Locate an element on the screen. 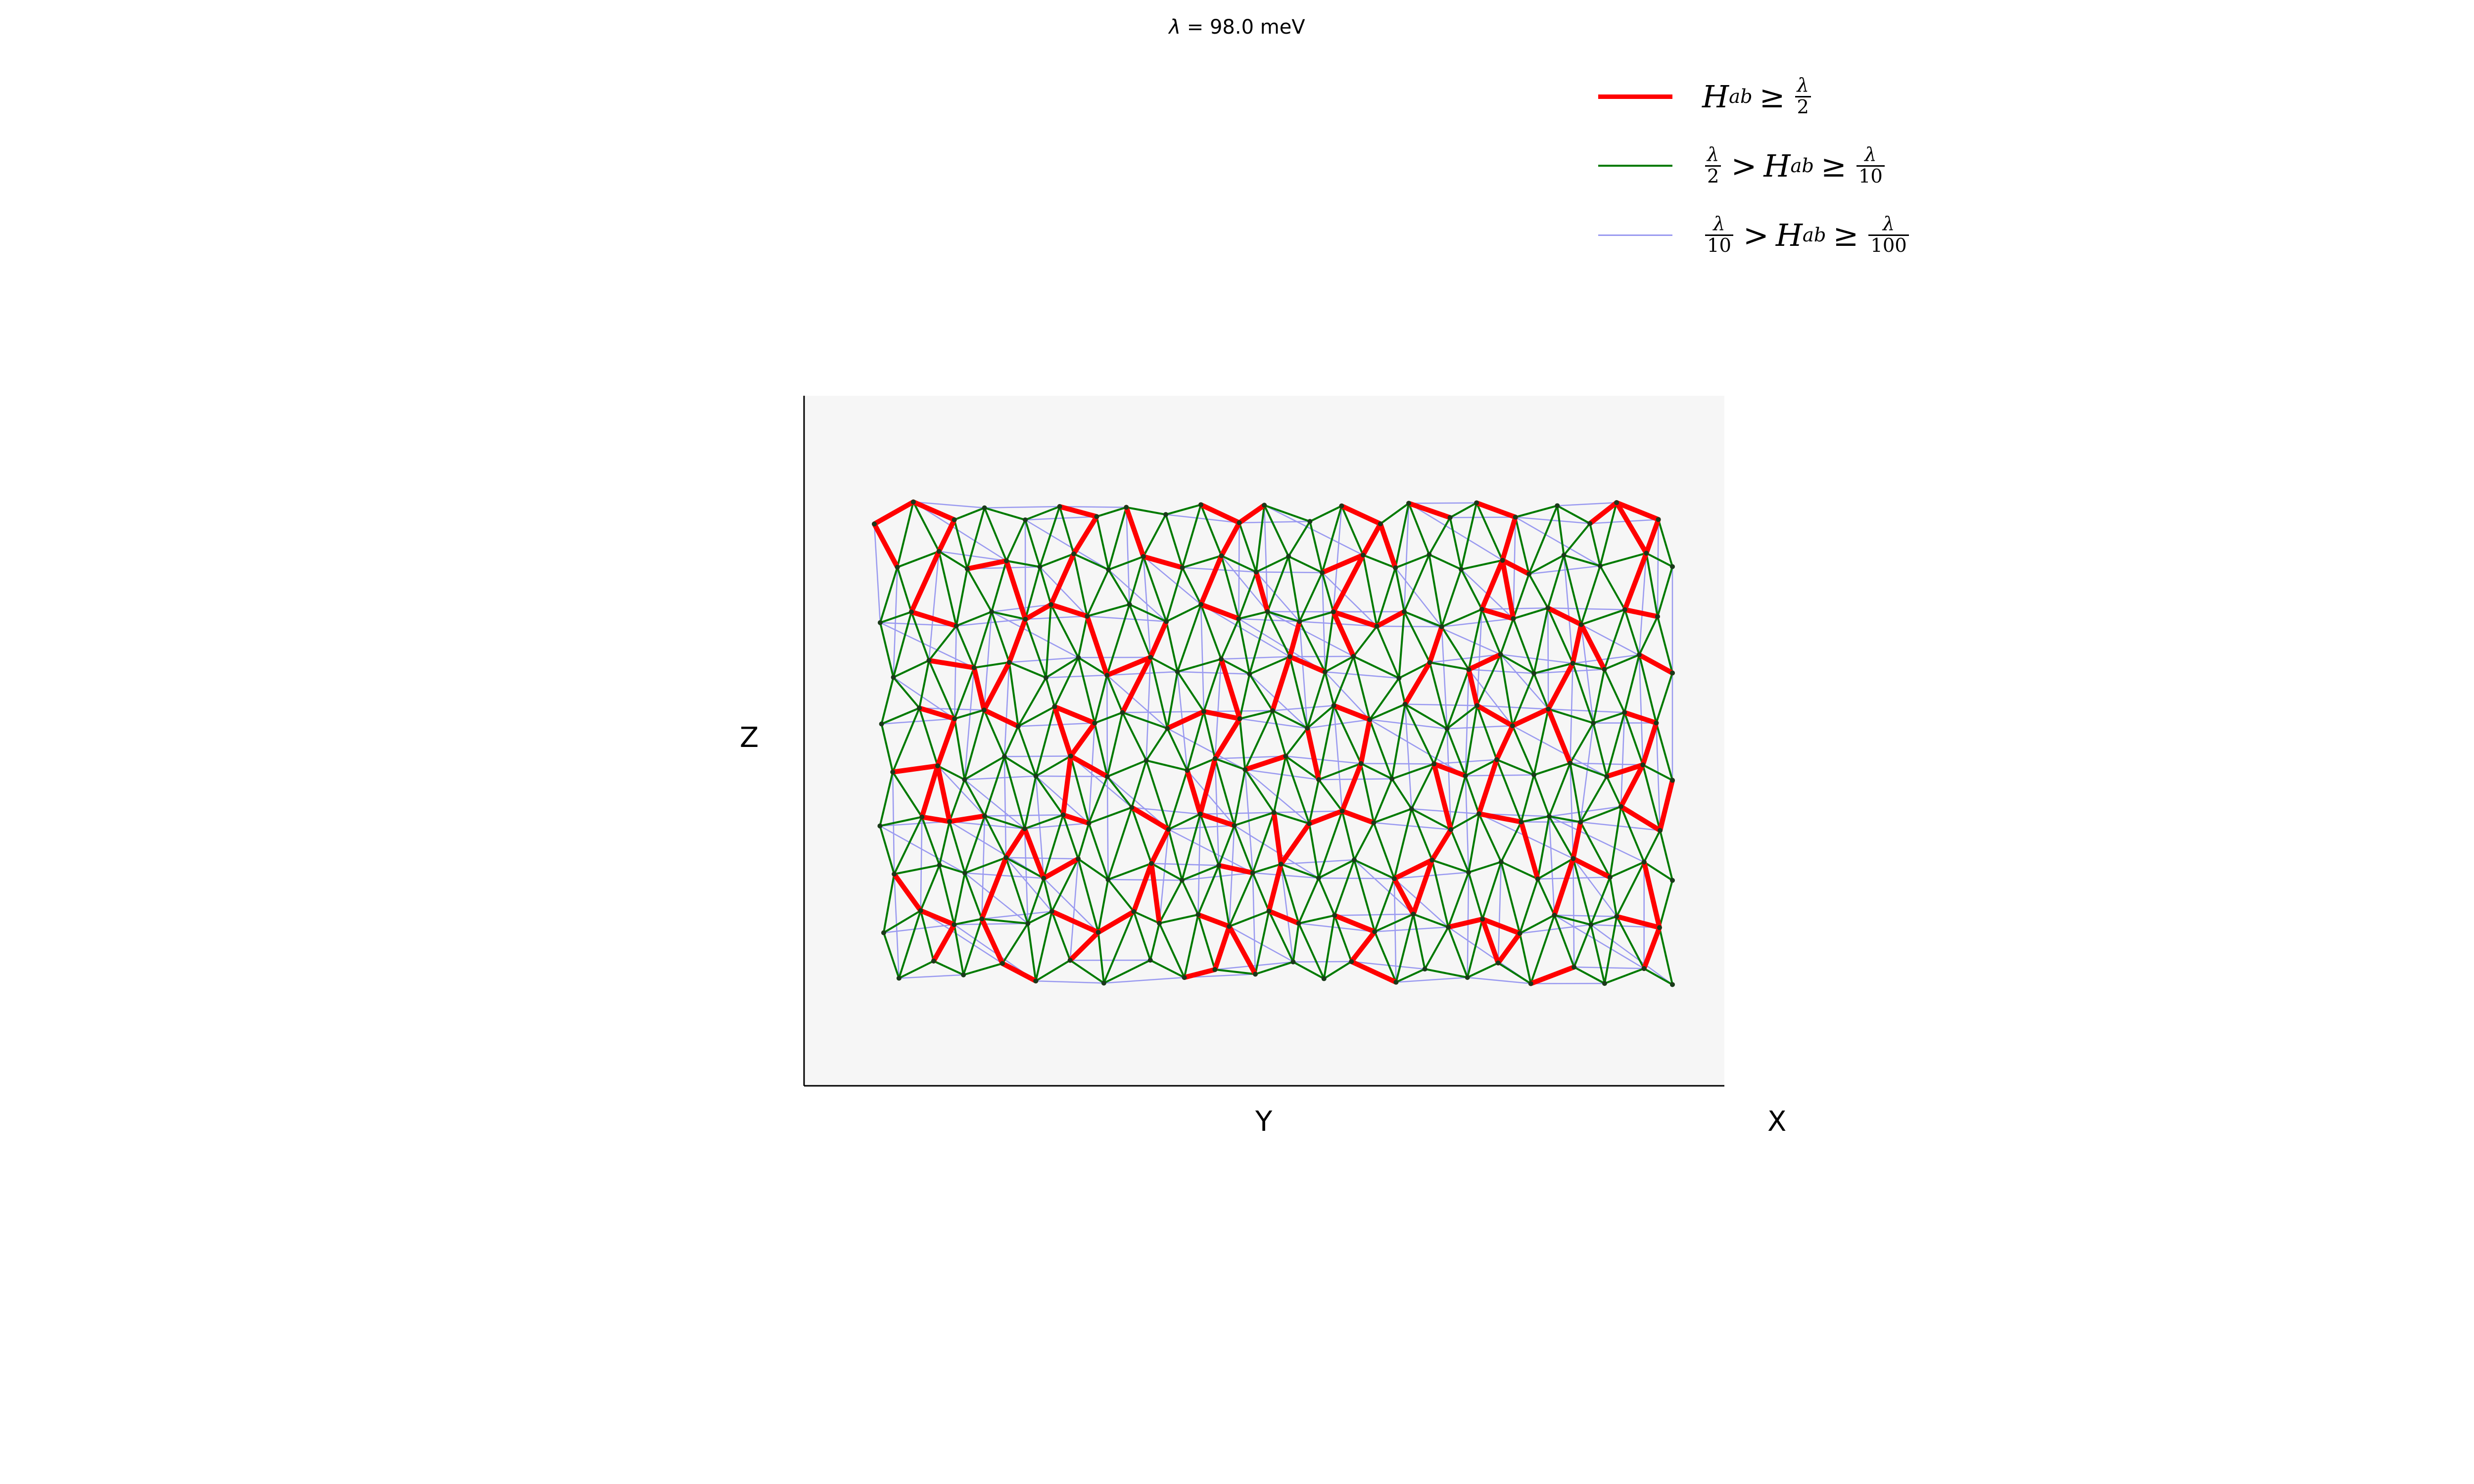  fraction-denominator: 10 is located at coordinates (1719, 245).